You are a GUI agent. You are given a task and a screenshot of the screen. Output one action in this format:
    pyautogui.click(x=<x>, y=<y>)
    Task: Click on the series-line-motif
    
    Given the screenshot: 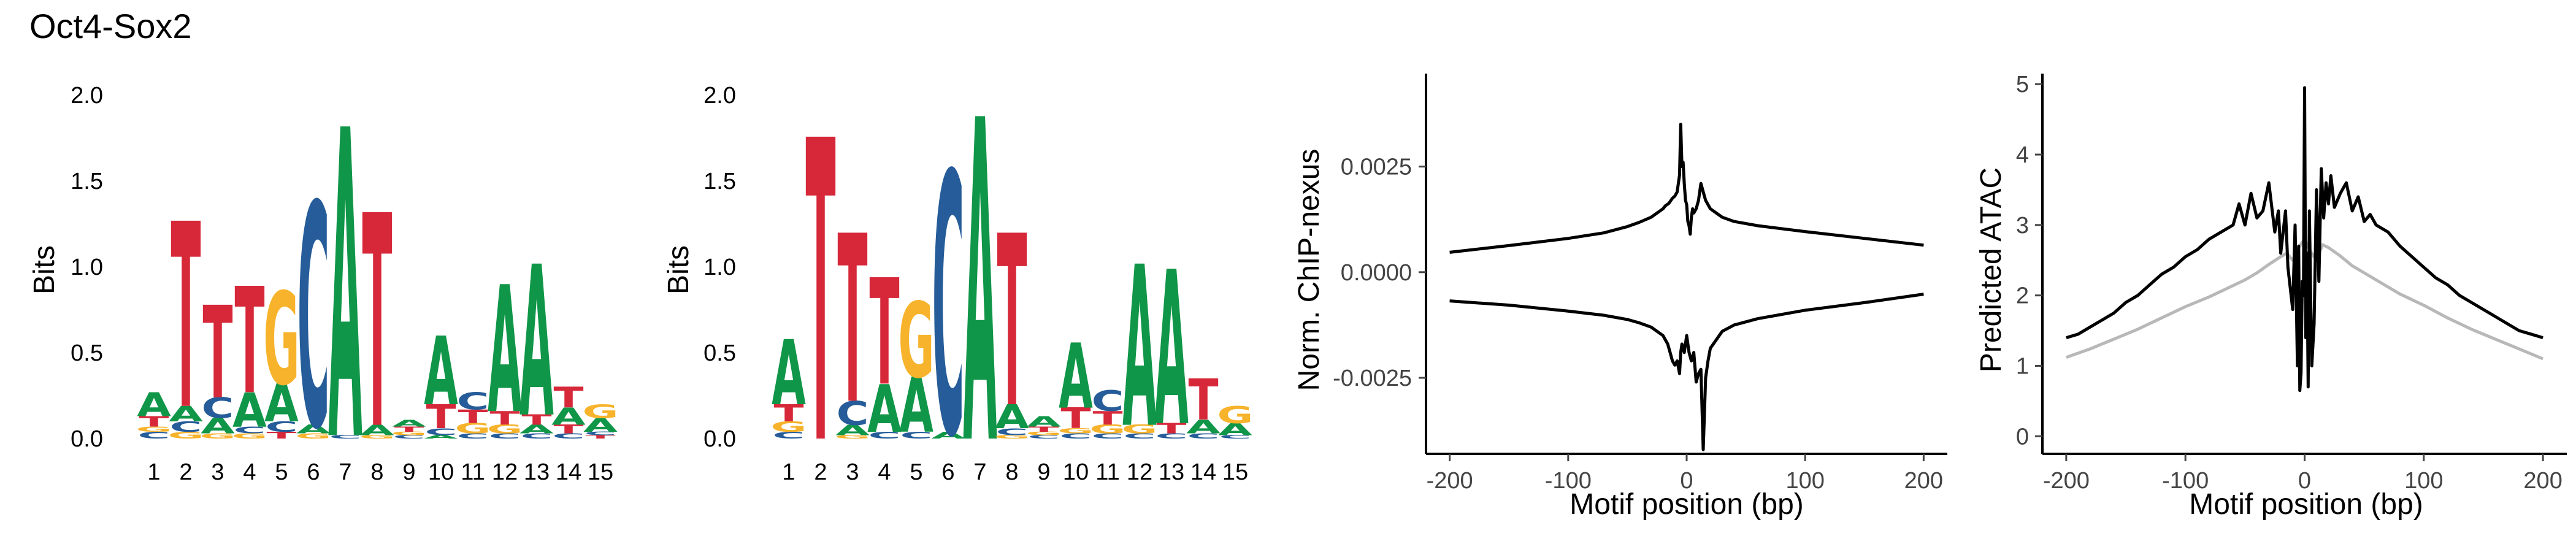 What is the action you would take?
    pyautogui.click(x=2304, y=239)
    